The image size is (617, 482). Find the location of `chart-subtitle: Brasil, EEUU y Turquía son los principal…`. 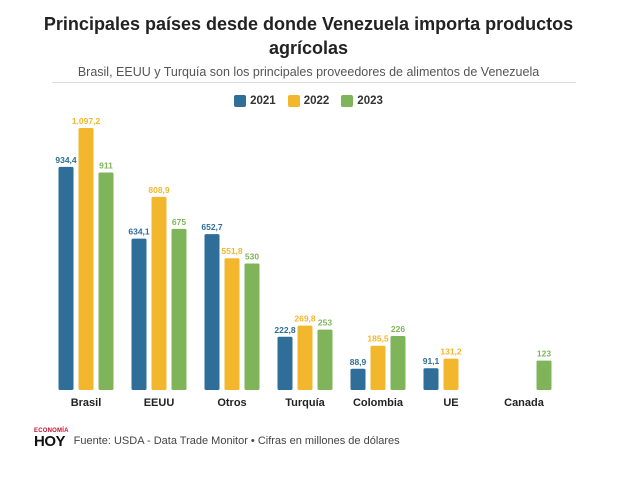

chart-subtitle: Brasil, EEUU y Turquía son los principal… is located at coordinates (308, 72).